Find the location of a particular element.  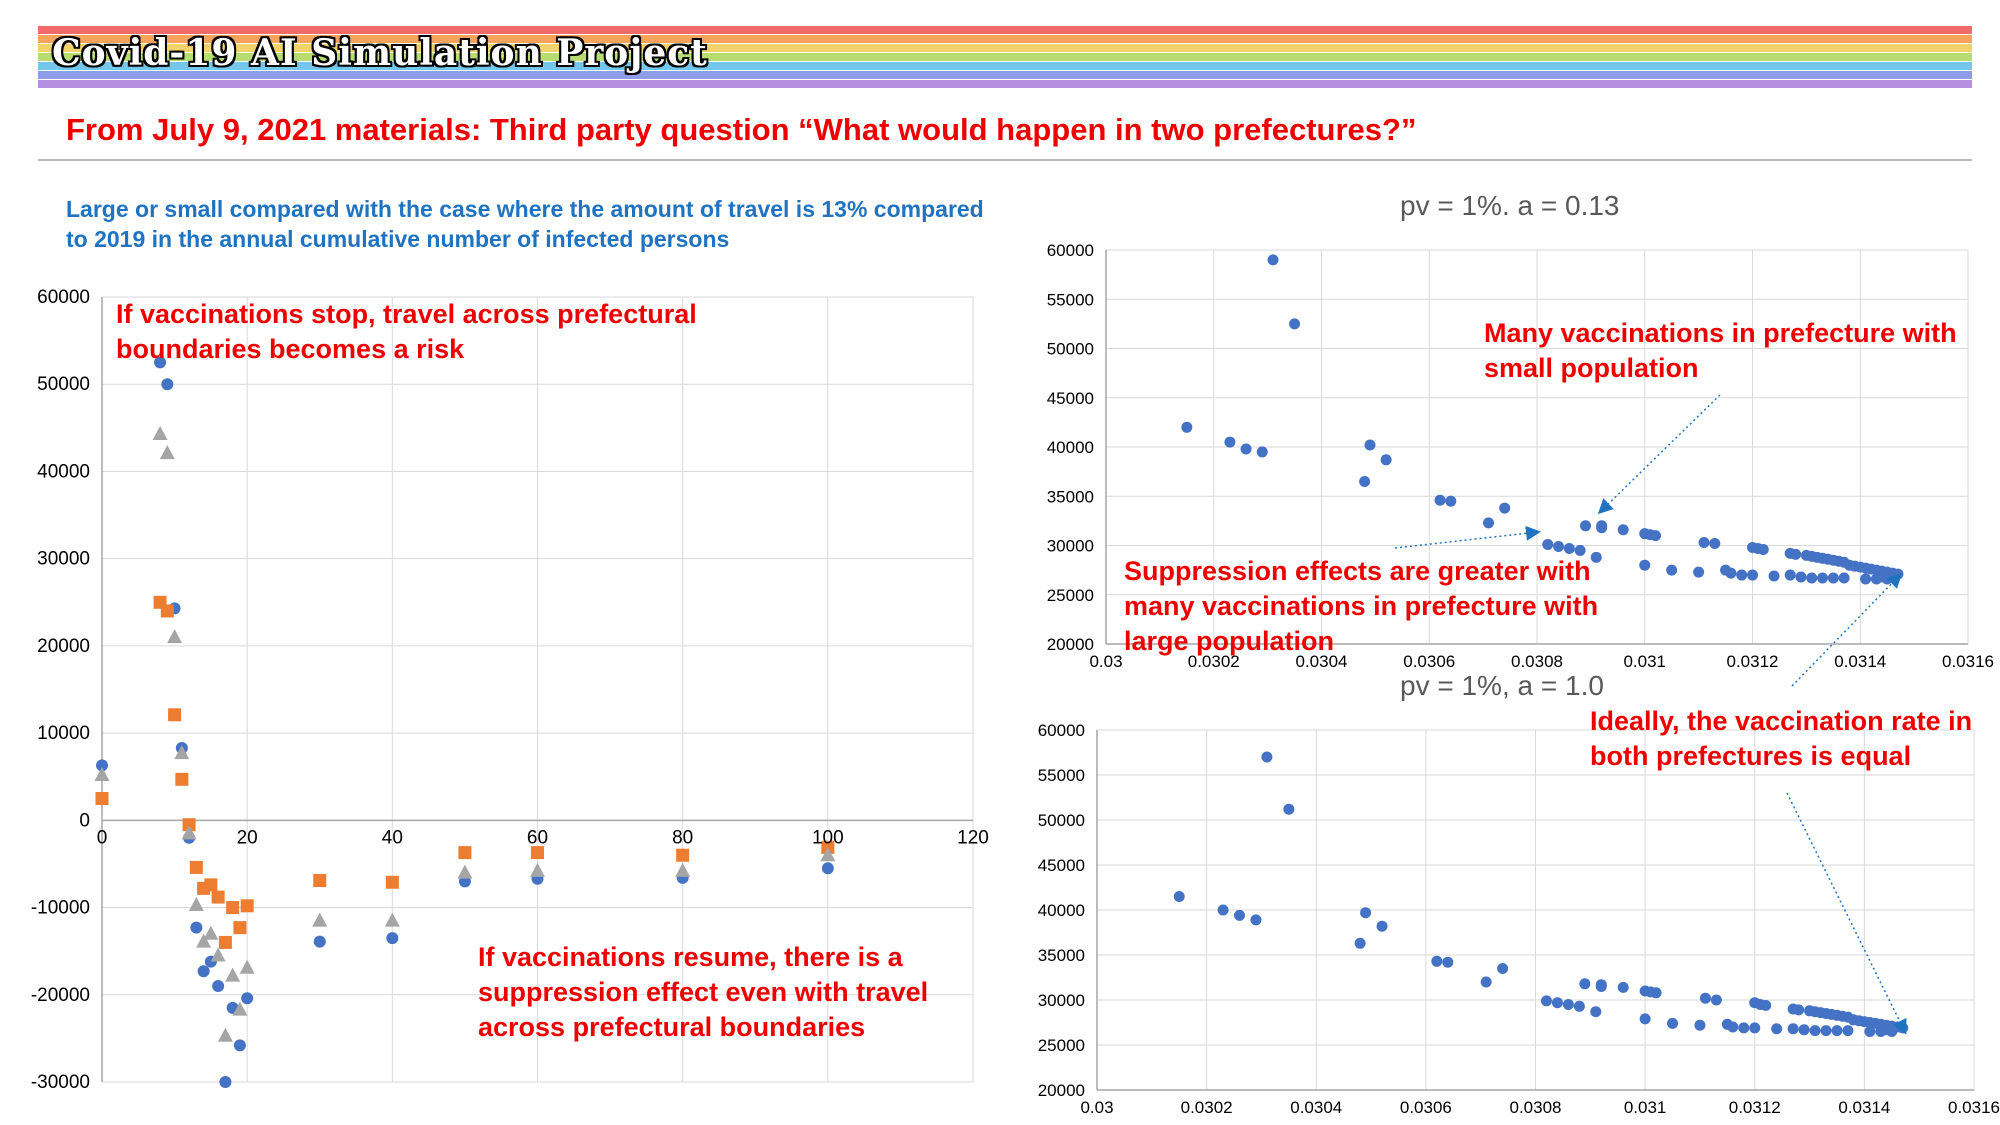

x-tick-label: 40 is located at coordinates (392, 837).